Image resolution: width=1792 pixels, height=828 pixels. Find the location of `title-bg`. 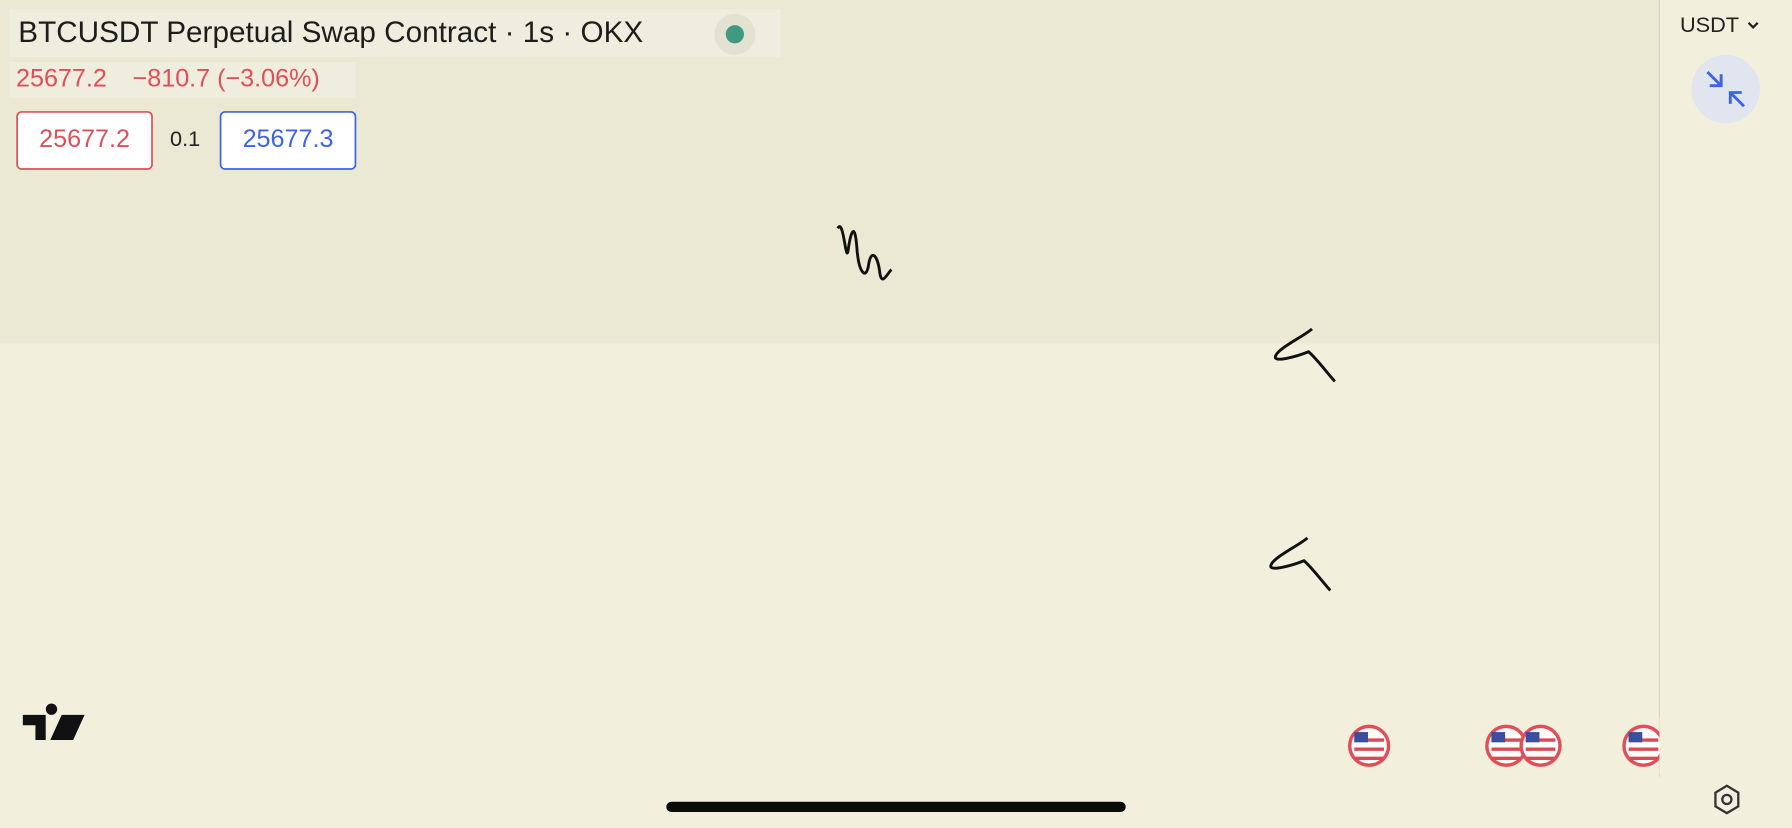

title-bg is located at coordinates (395, 33).